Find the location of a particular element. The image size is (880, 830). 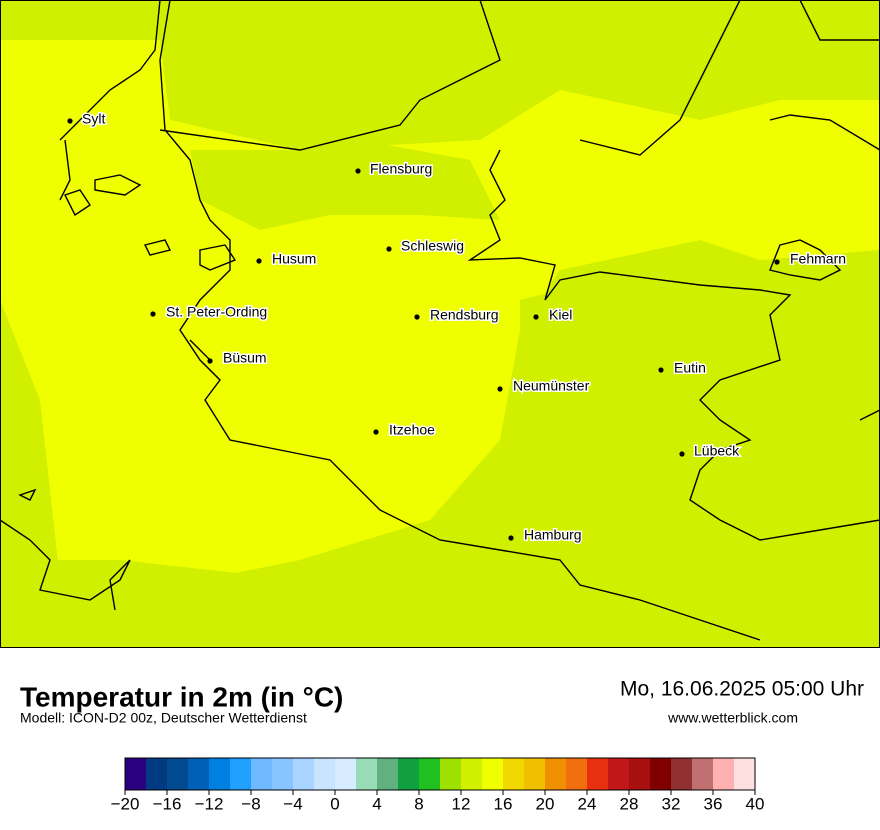

colorbar-tick-label: 32 is located at coordinates (671, 803).